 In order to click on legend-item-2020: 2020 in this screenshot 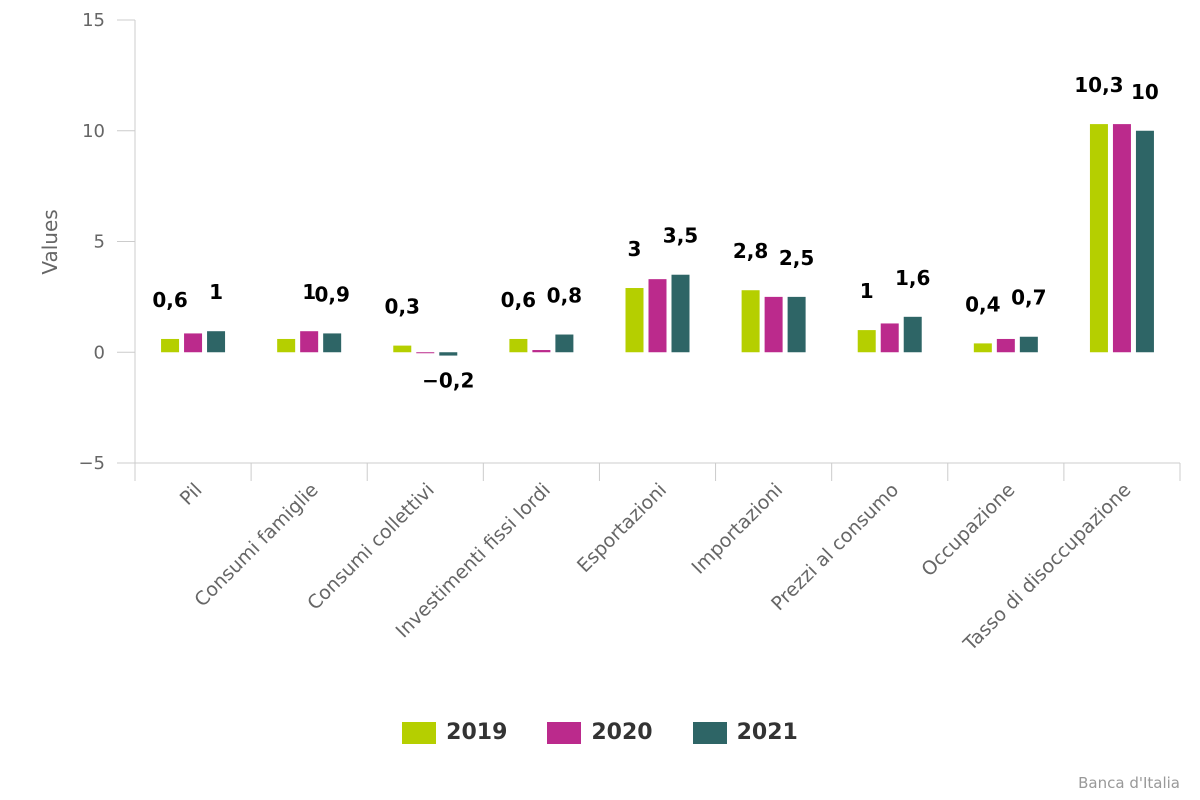, I will do `click(600, 732)`.